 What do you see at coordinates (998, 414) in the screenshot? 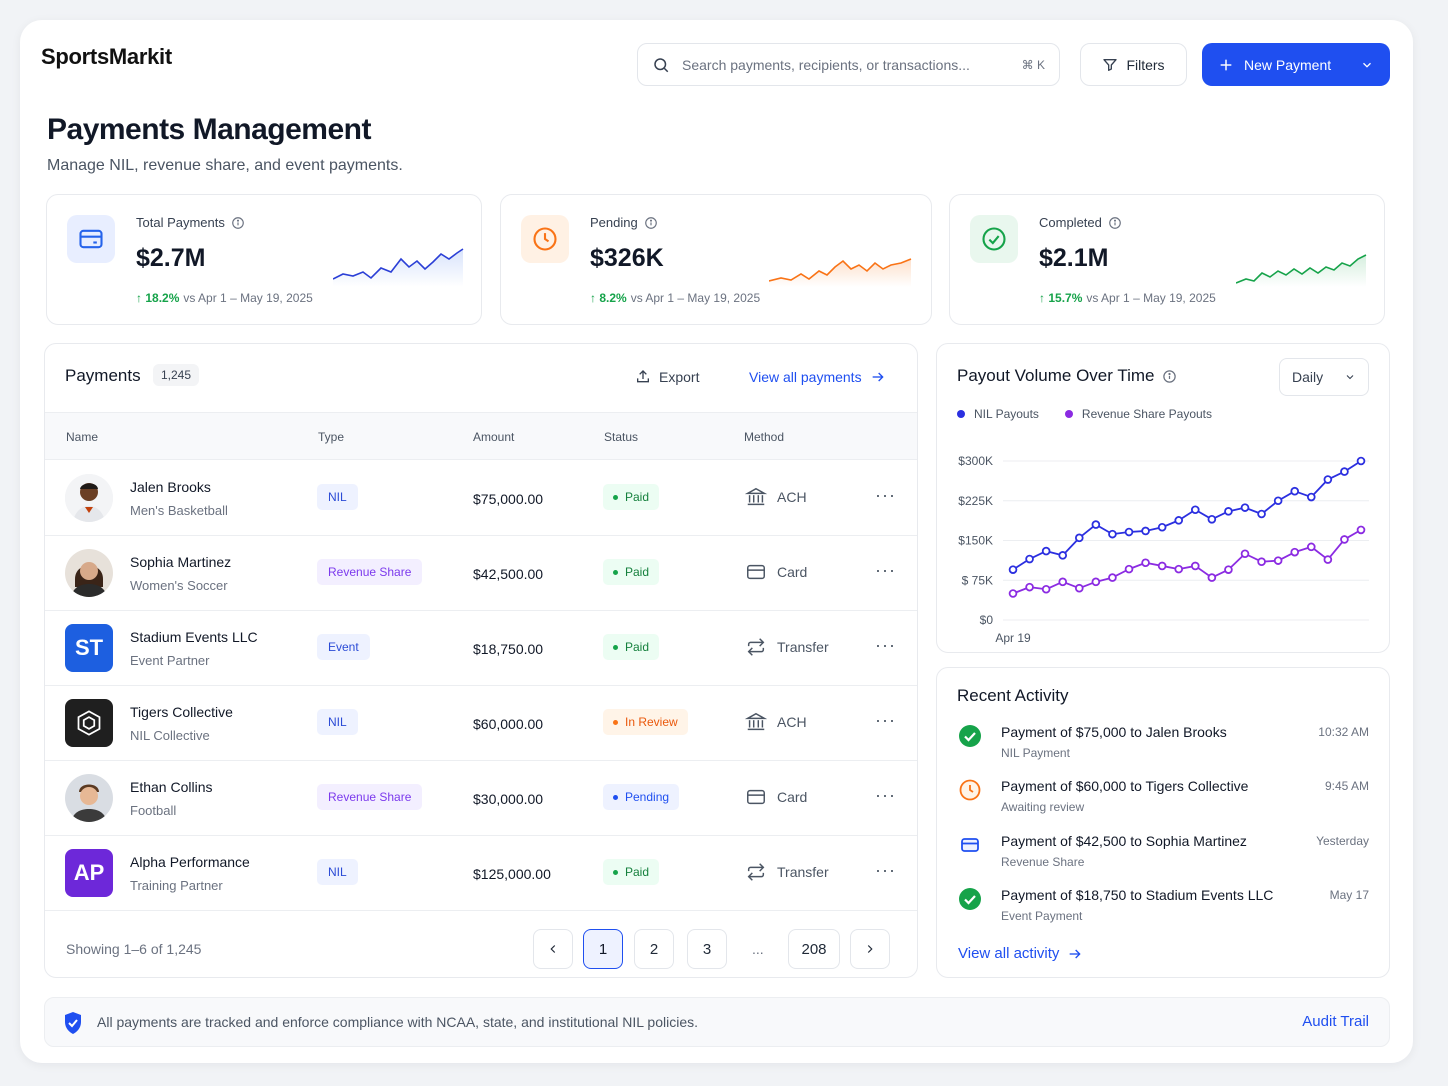
I see `legend-item-nil: NIL Payouts` at bounding box center [998, 414].